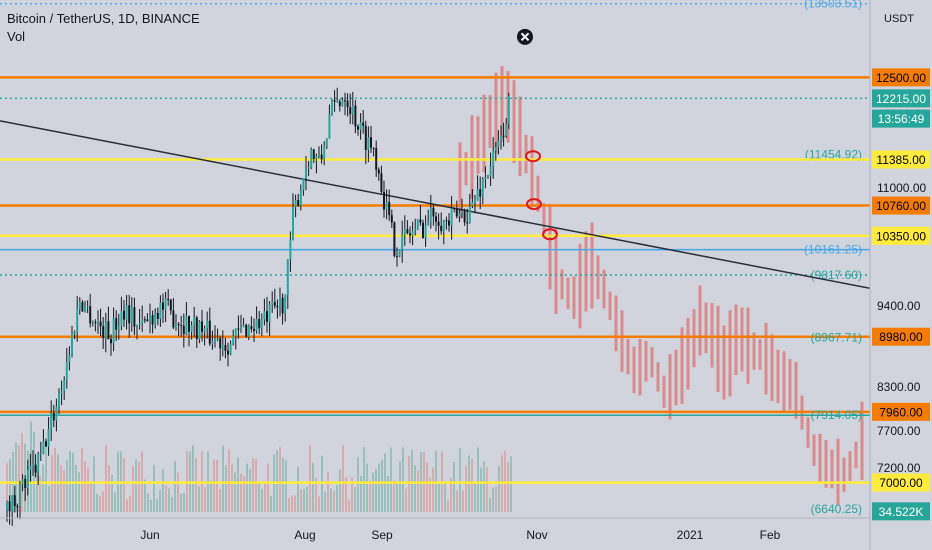 This screenshot has width=932, height=550. Describe the element at coordinates (16, 36) in the screenshot. I see `volume-indicator-label: Vol` at that location.